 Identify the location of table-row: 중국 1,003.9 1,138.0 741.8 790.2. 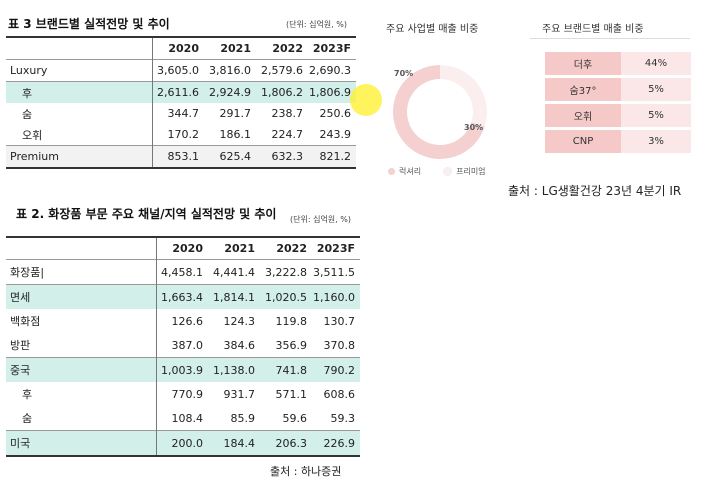
(183, 369).